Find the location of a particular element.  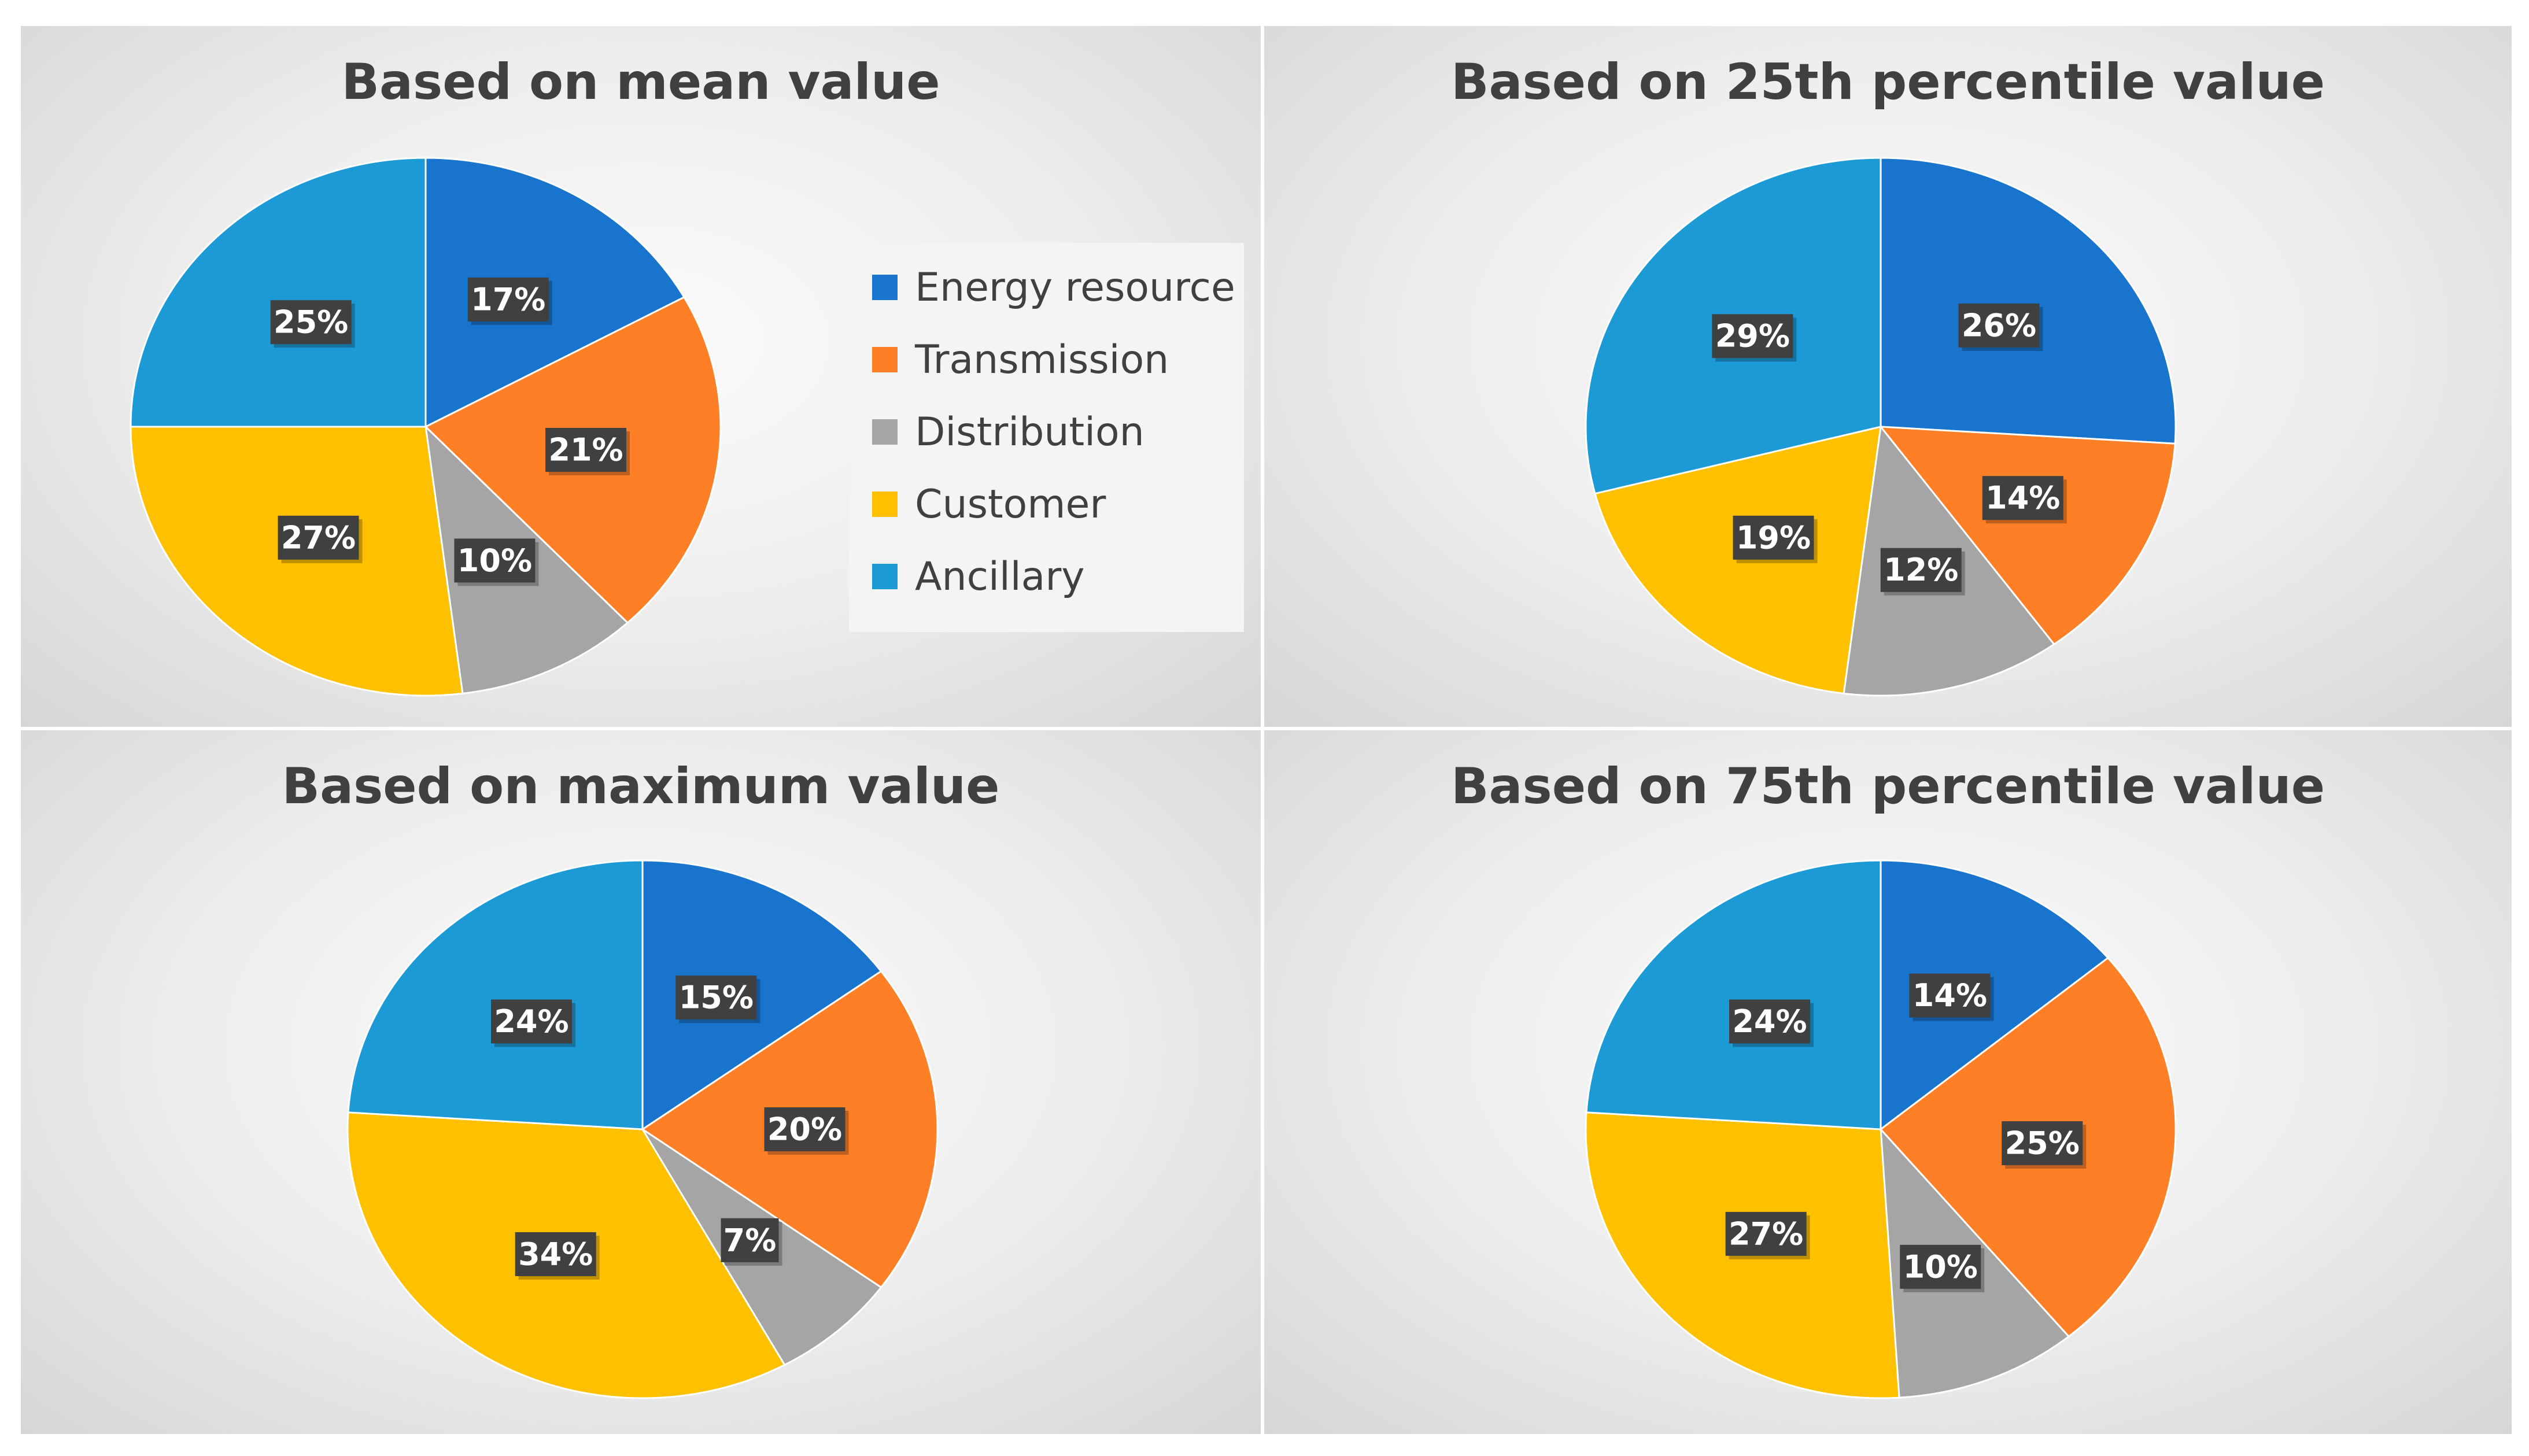

data-label-customer: 19% is located at coordinates (1775, 539).